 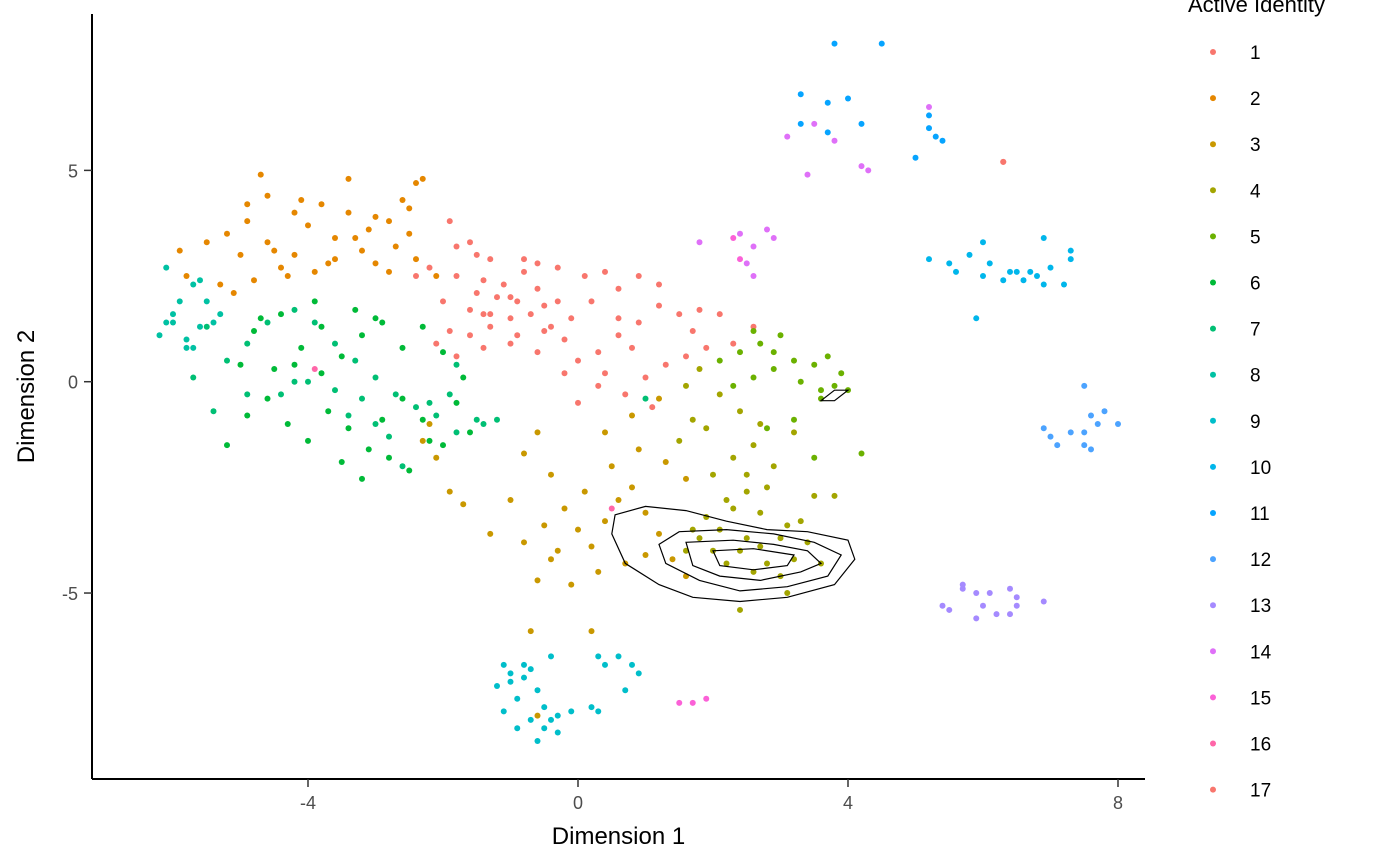 I want to click on x-axis-label: Dimension 1, so click(x=618, y=836).